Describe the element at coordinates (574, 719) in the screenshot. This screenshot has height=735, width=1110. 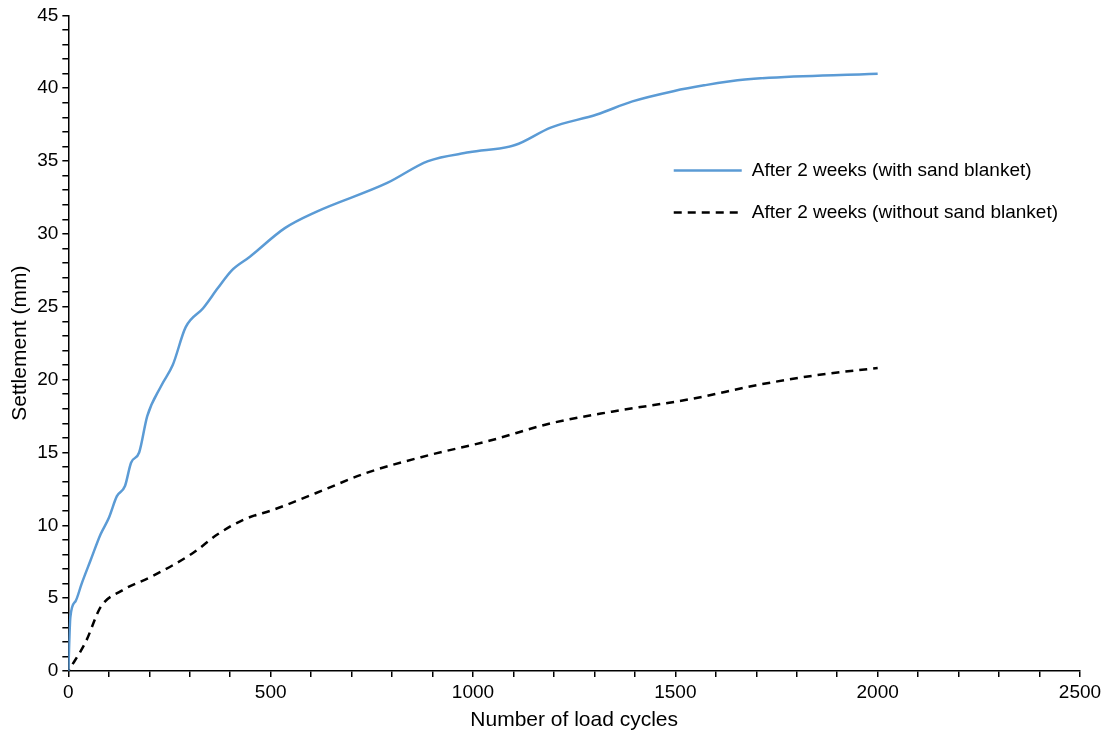
I see `x-axis-title: Number of load cycles` at that location.